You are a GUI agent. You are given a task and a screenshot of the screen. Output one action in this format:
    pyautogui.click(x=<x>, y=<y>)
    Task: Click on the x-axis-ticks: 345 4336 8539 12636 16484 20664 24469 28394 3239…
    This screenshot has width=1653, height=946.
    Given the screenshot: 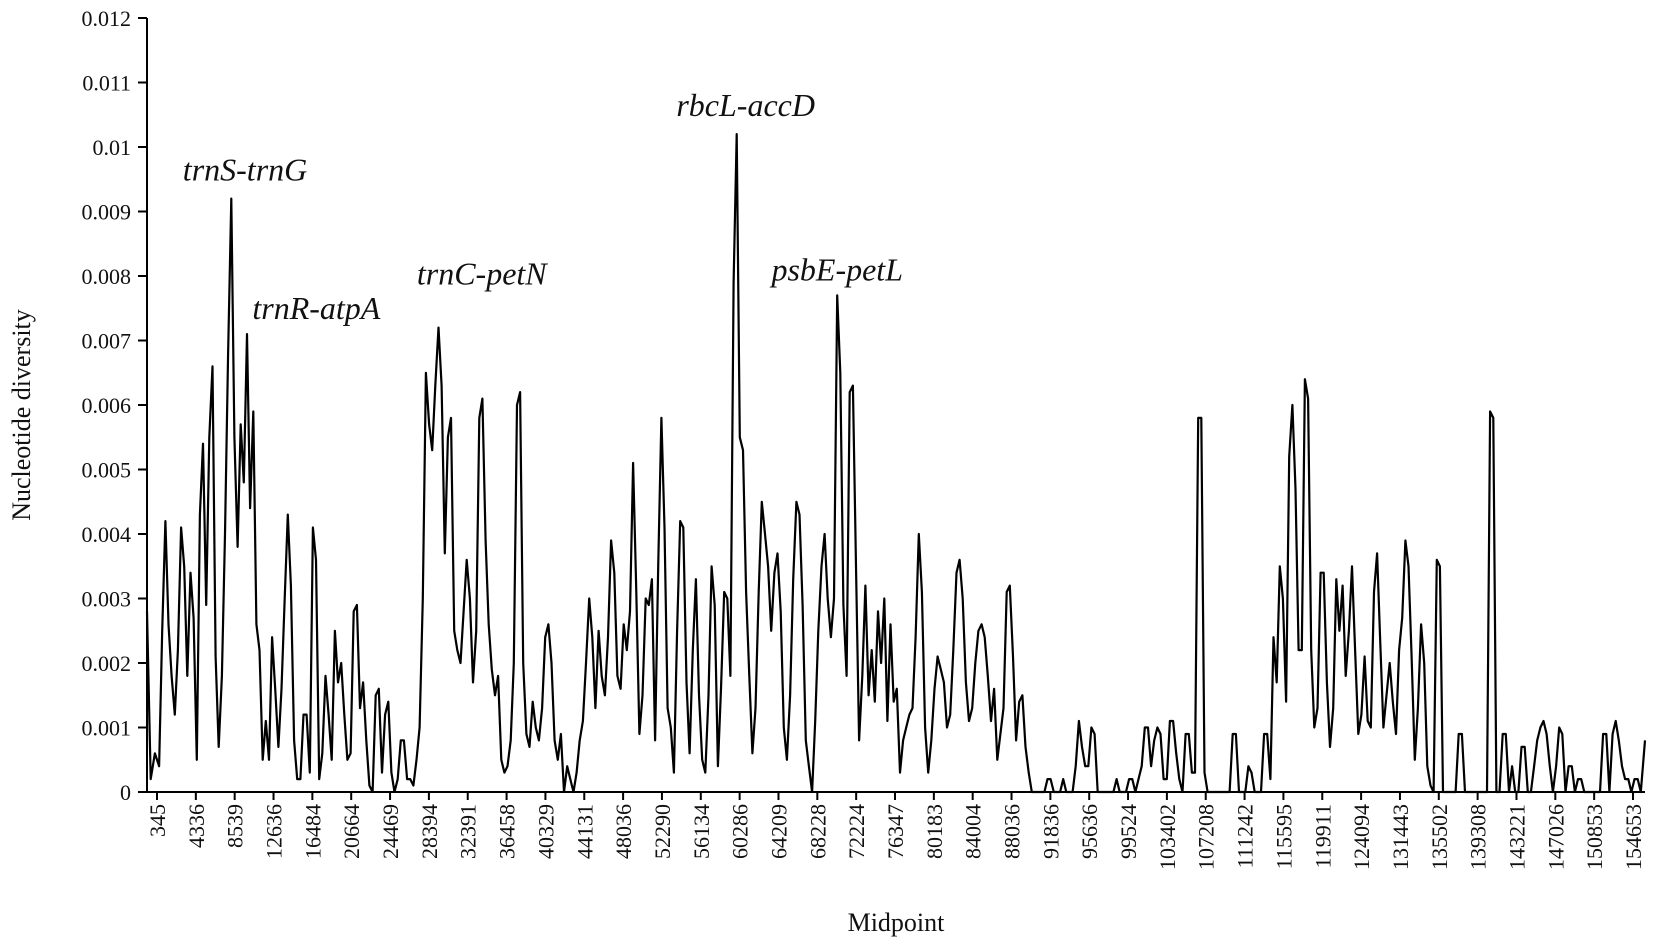 What is the action you would take?
    pyautogui.click(x=895, y=831)
    